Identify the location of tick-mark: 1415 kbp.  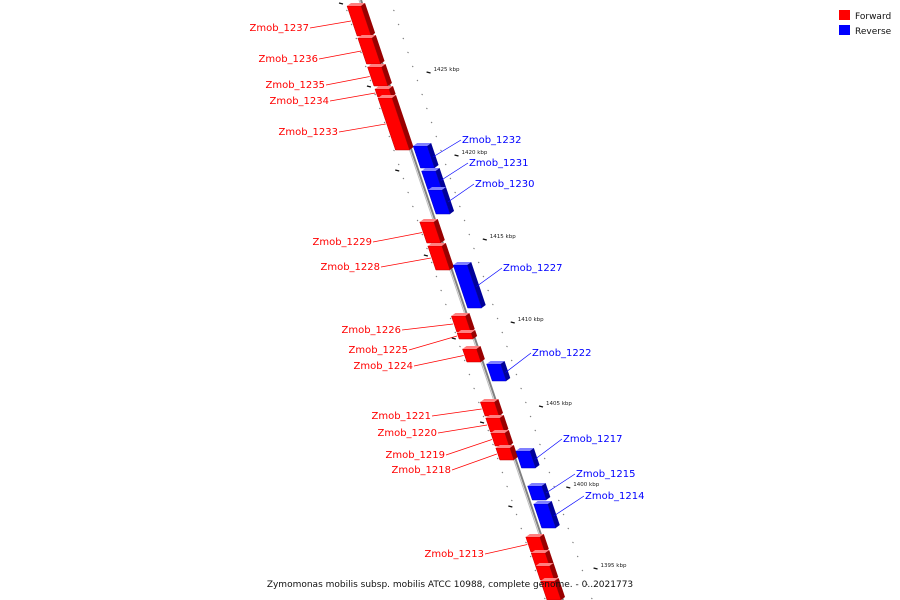
(499, 237).